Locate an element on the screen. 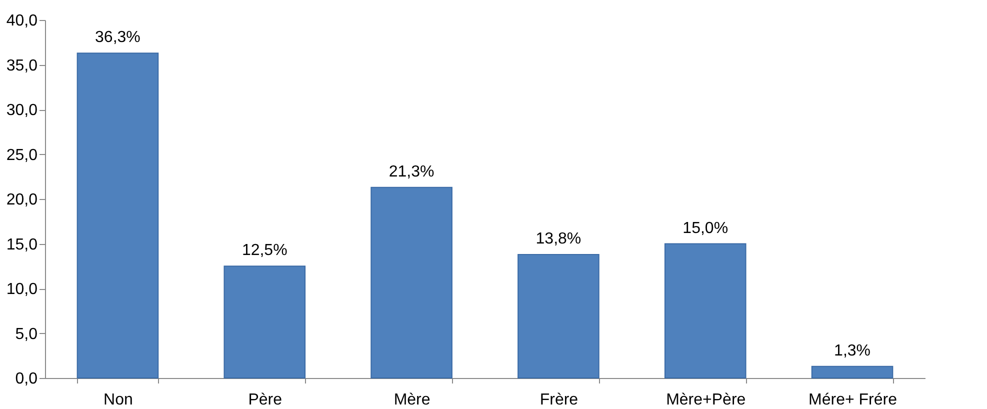 The width and height of the screenshot is (987, 409). x-tick-label: Mère+Père is located at coordinates (706, 400).